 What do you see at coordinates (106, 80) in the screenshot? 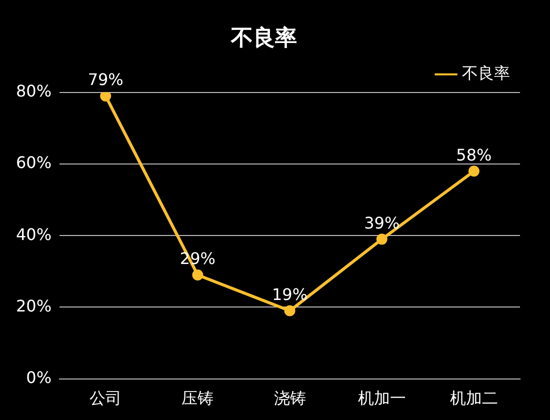
I see `data-label: 79%` at bounding box center [106, 80].